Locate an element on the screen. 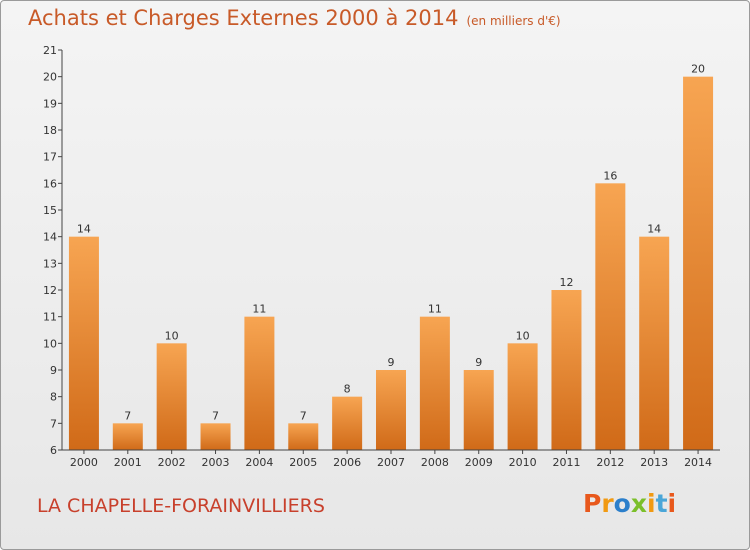 Image resolution: width=750 pixels, height=550 pixels. logo-letter: P is located at coordinates (592, 503).